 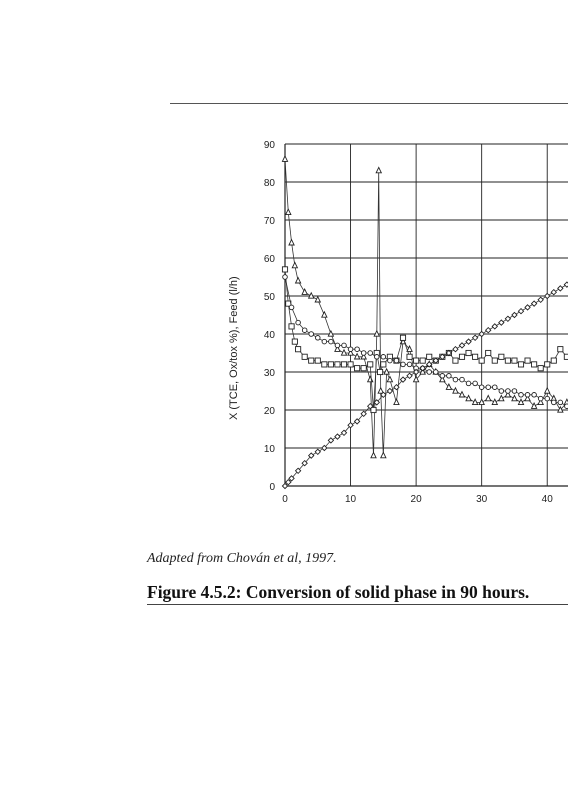 I want to click on x-tick-label: 10, so click(x=351, y=499).